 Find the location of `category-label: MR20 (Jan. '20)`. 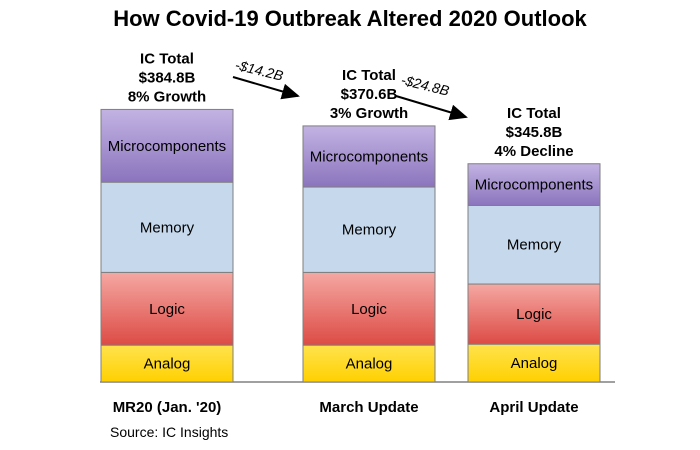

category-label: MR20 (Jan. '20) is located at coordinates (167, 407).